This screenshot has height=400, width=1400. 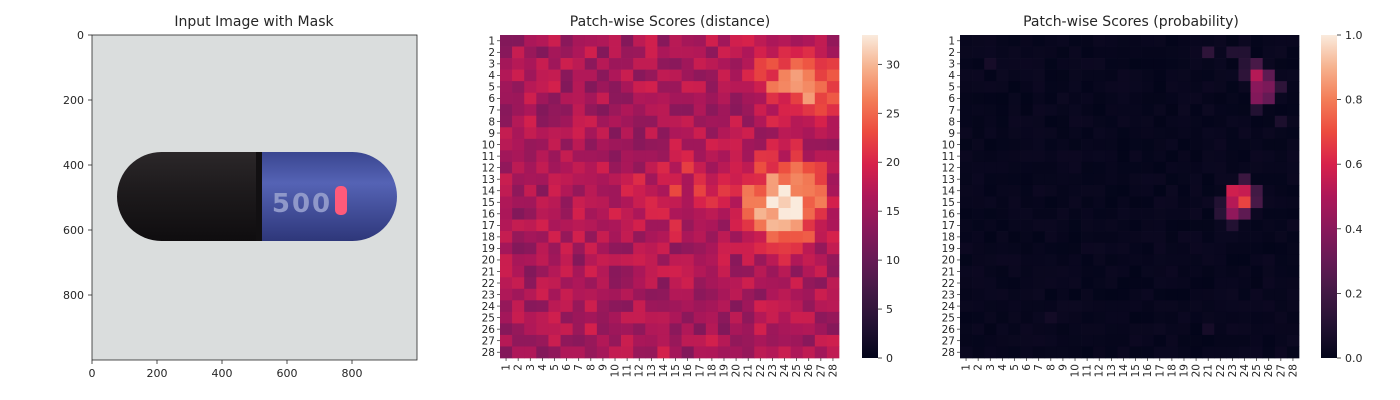 I want to click on colorbar-tick-label: 0.8, so click(x=1354, y=100).